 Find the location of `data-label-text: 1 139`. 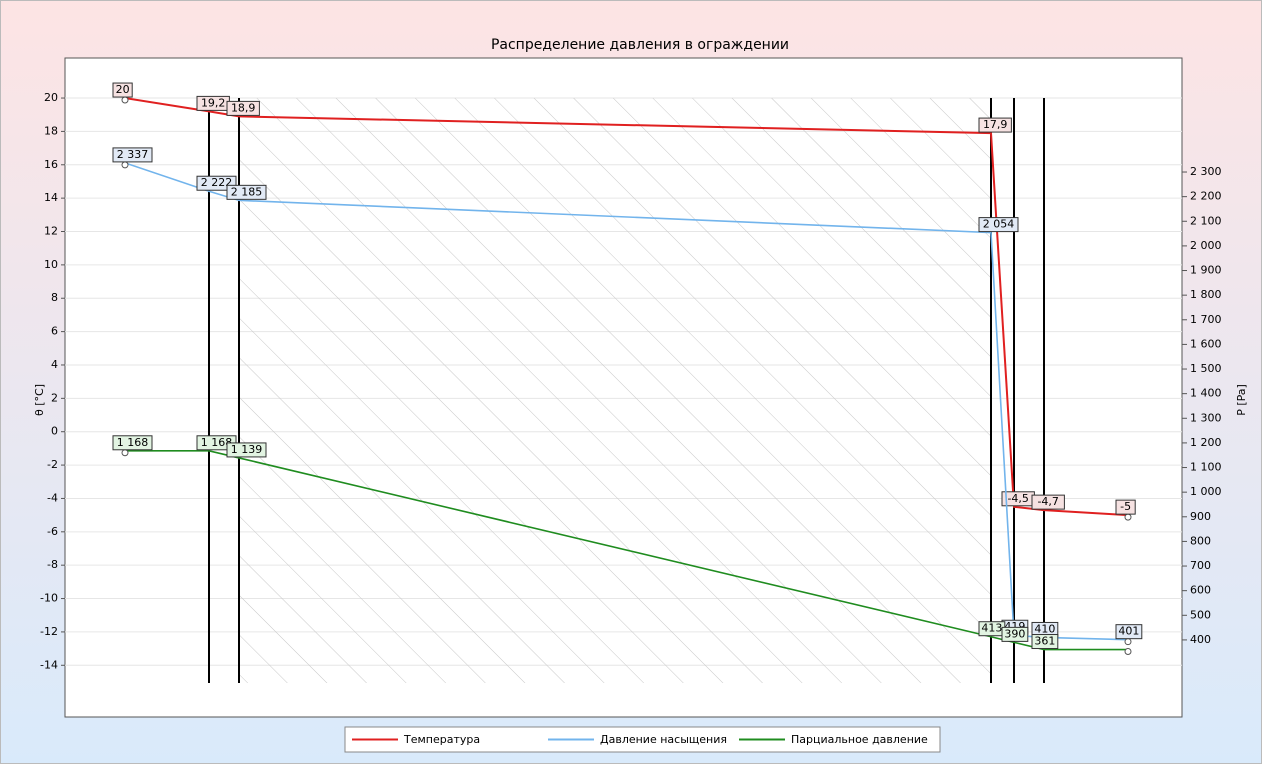

data-label-text: 1 139 is located at coordinates (247, 449).